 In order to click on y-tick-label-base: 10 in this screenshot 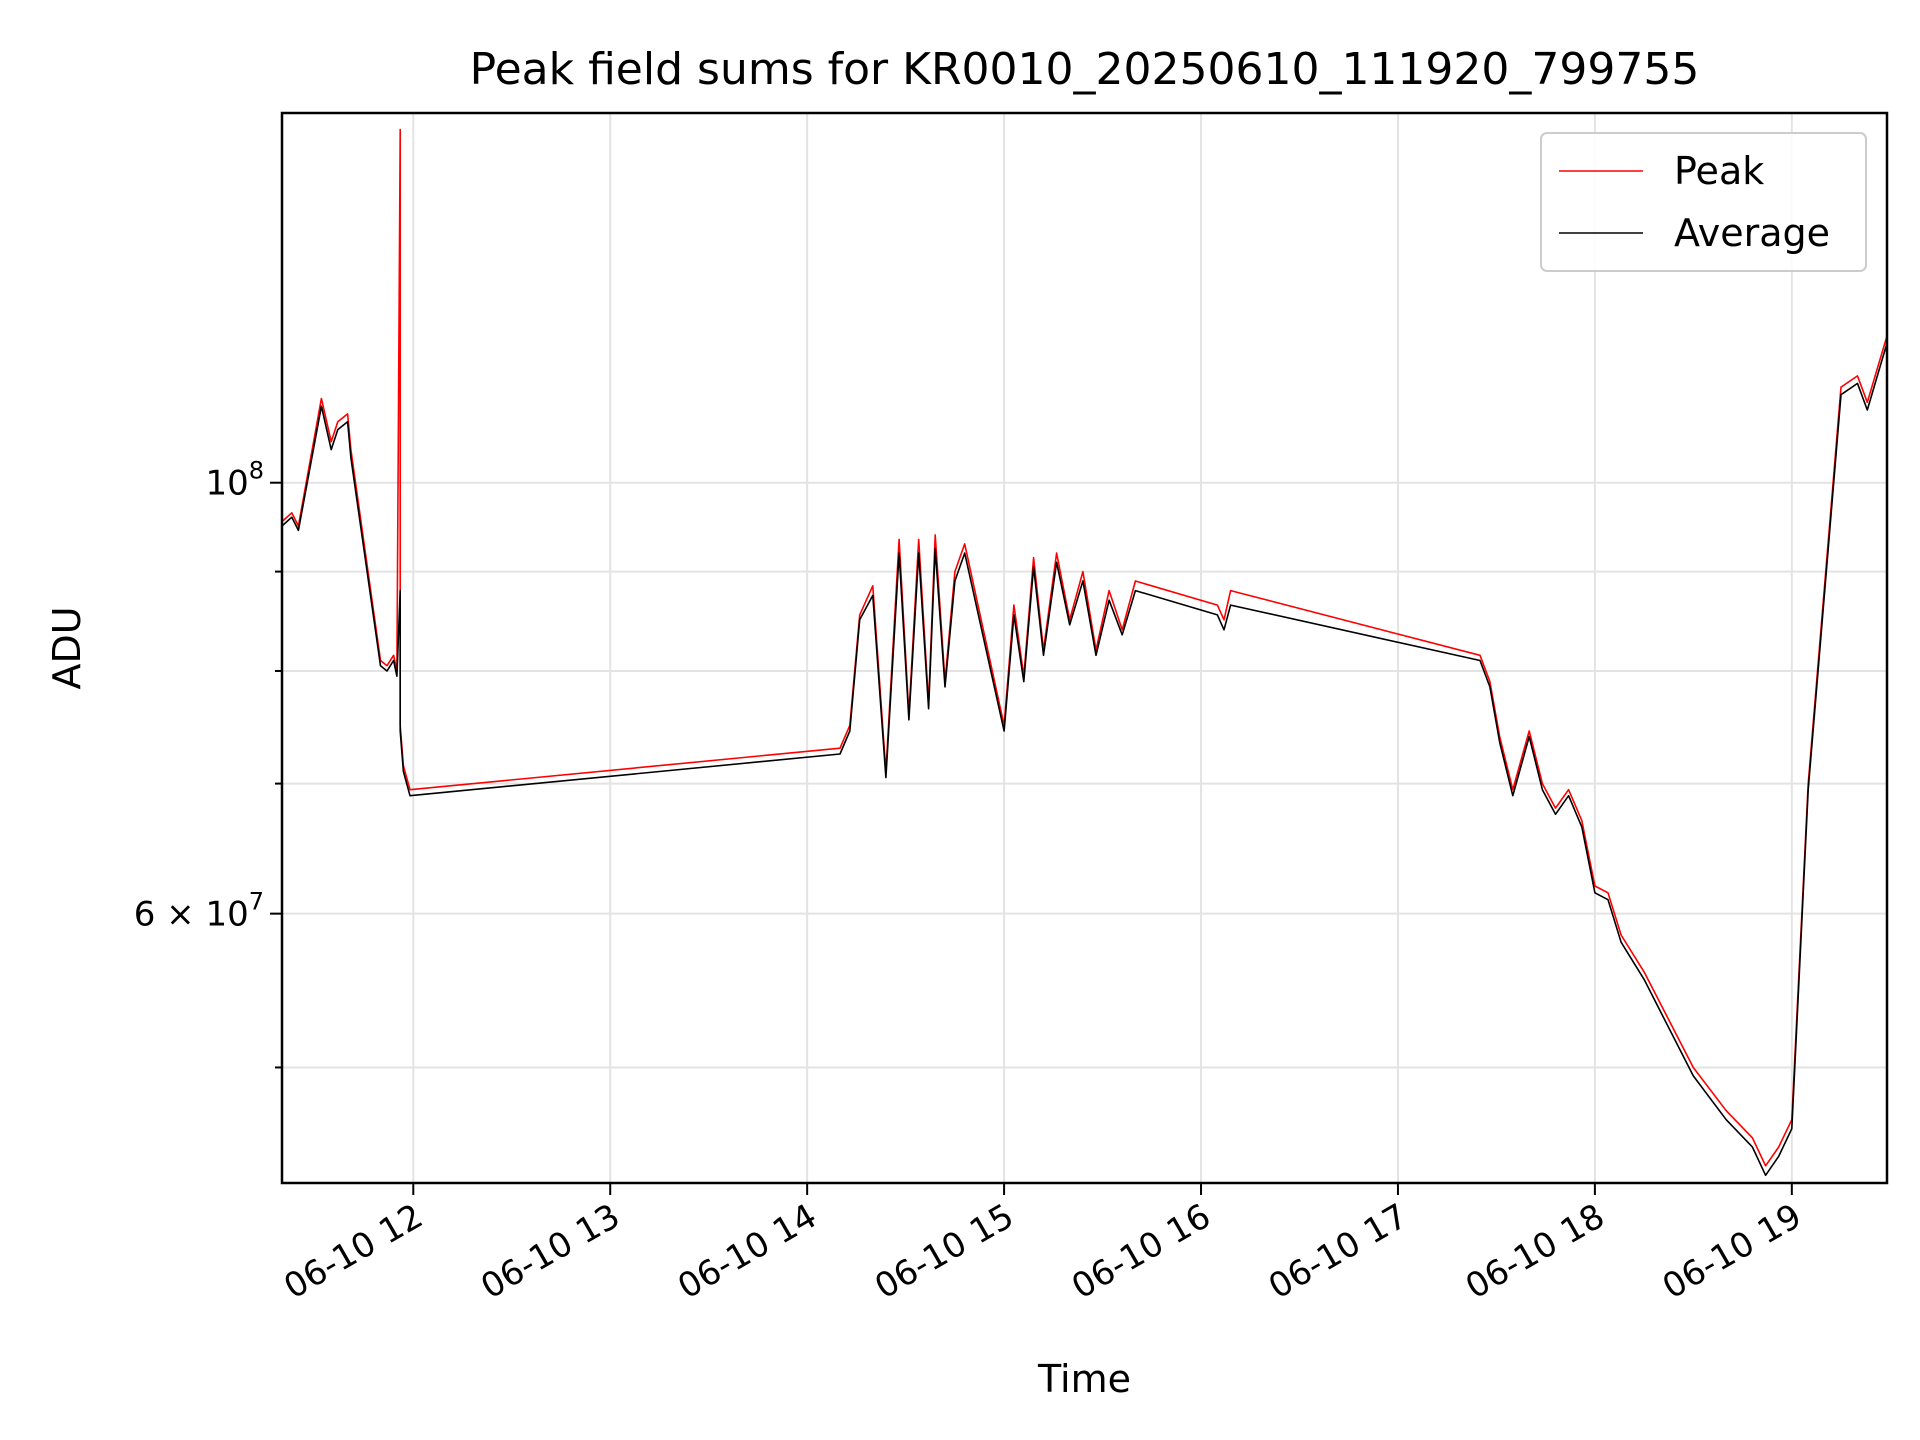, I will do `click(226, 484)`.